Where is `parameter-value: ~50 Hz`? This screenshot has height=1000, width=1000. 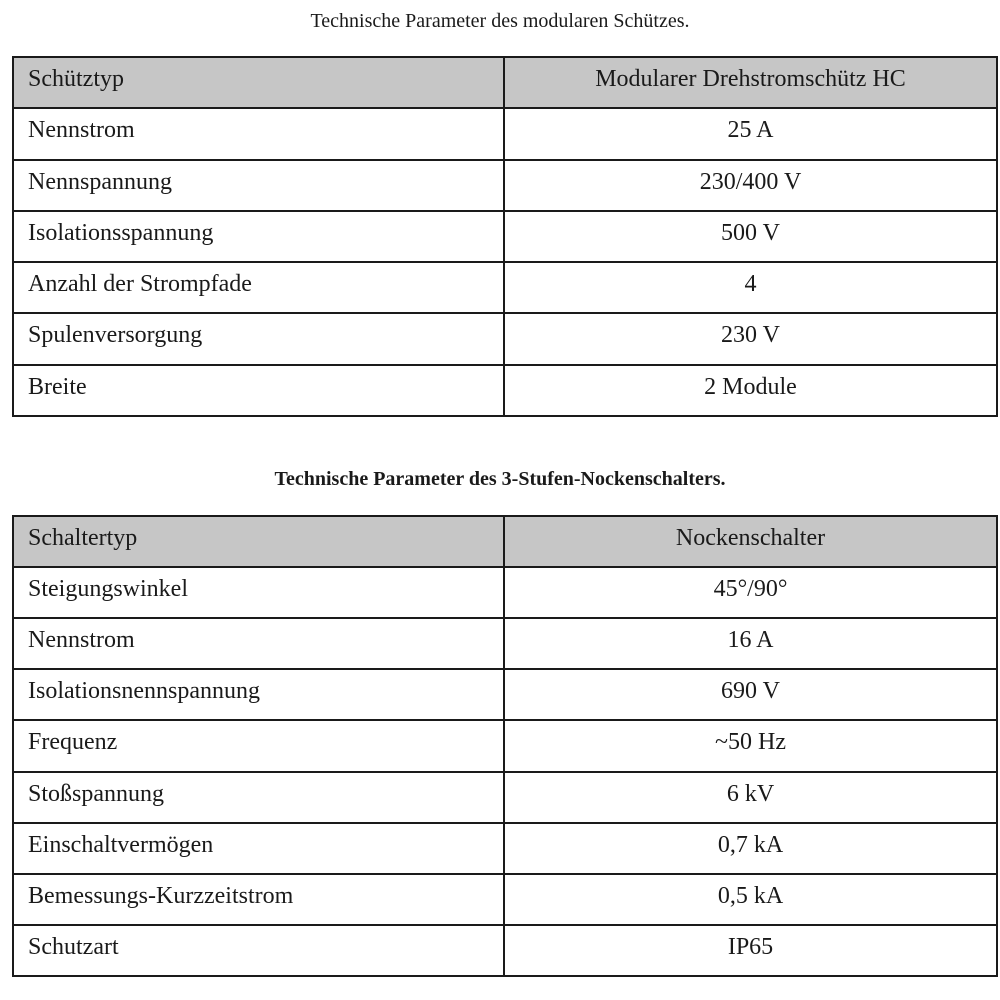 parameter-value: ~50 Hz is located at coordinates (750, 746).